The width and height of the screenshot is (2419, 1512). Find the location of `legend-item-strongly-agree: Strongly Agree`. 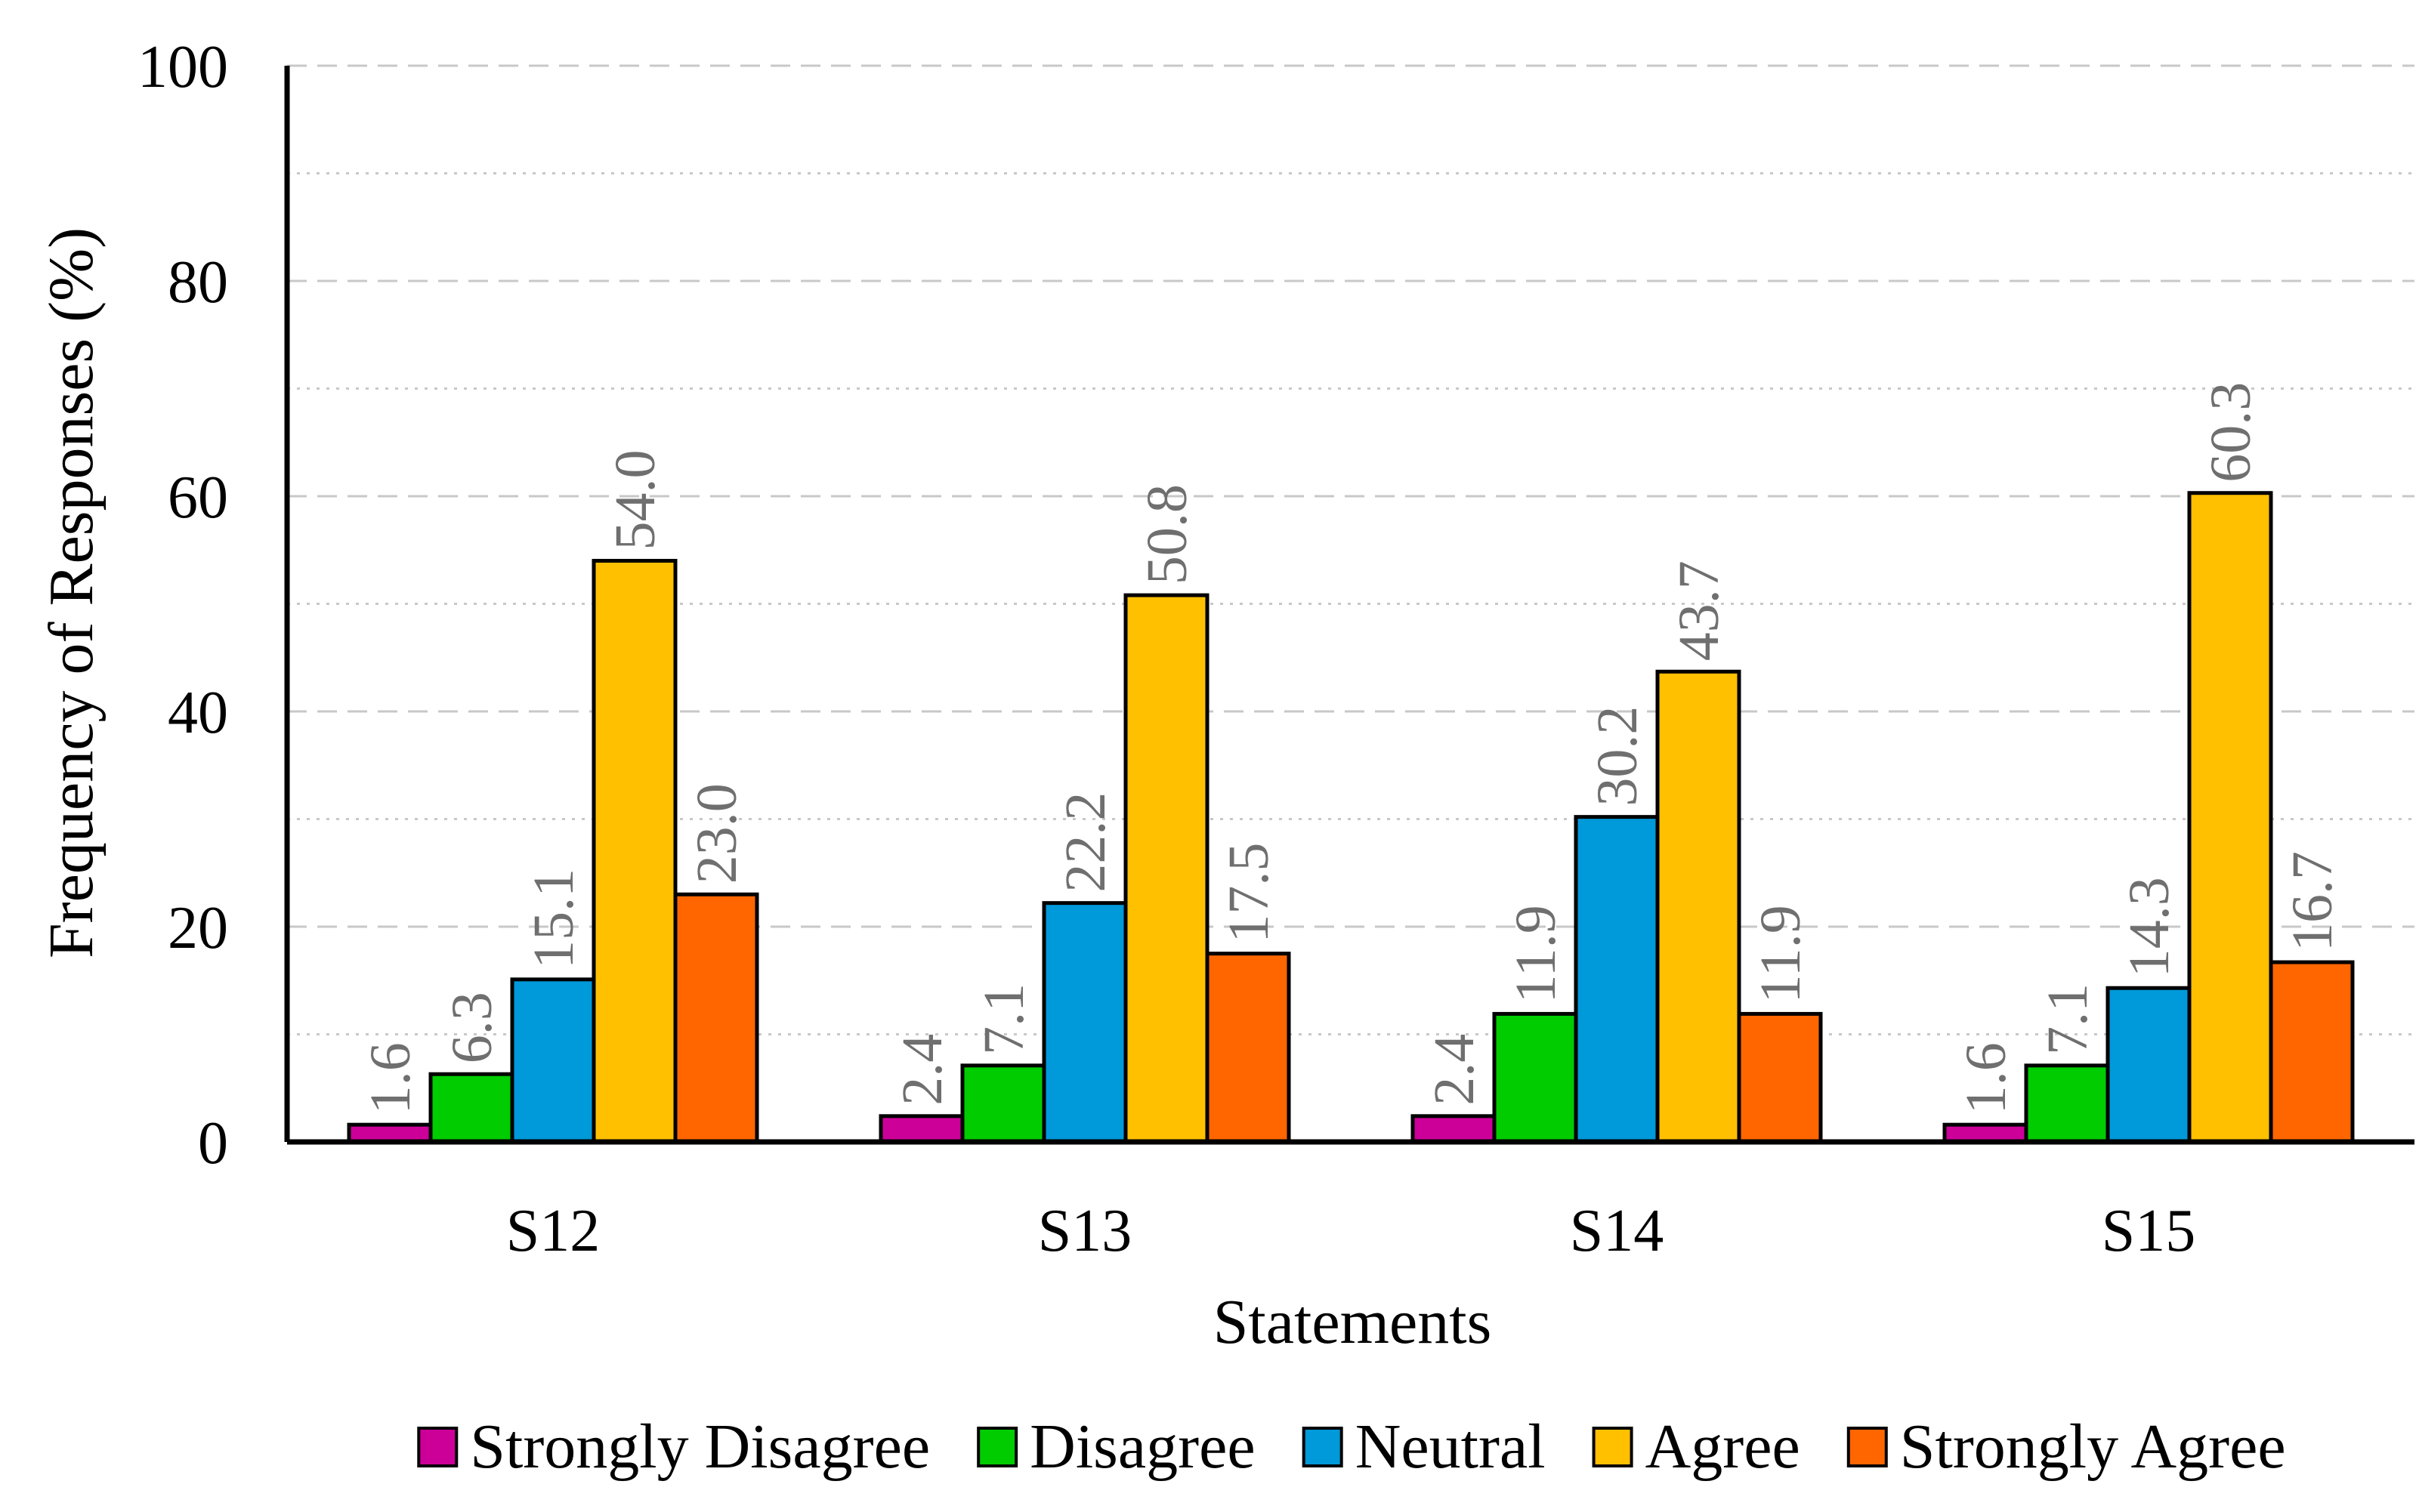

legend-item-strongly-agree: Strongly Agree is located at coordinates (2066, 1447).